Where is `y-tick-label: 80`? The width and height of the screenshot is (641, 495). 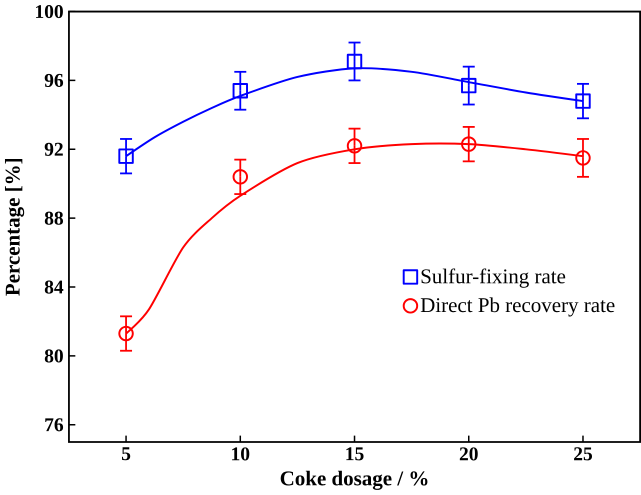 y-tick-label: 80 is located at coordinates (53, 356).